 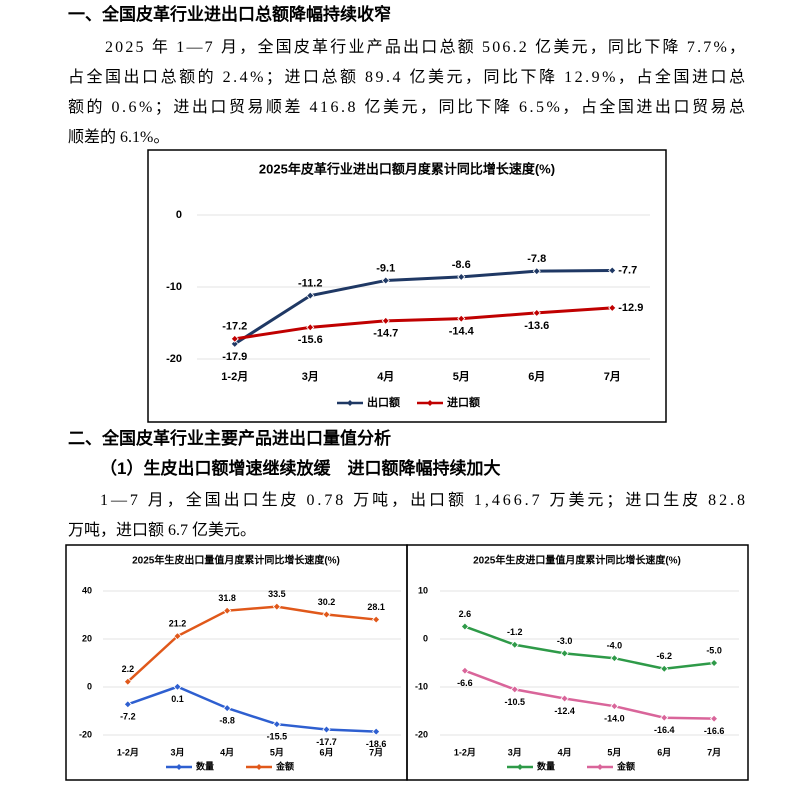 I want to click on data-label: 28.1, so click(x=376, y=607).